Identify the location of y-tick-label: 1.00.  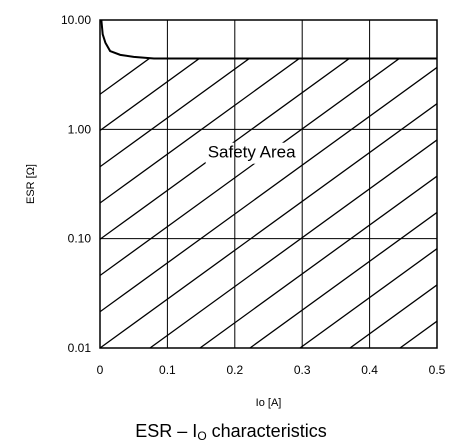
(80, 129).